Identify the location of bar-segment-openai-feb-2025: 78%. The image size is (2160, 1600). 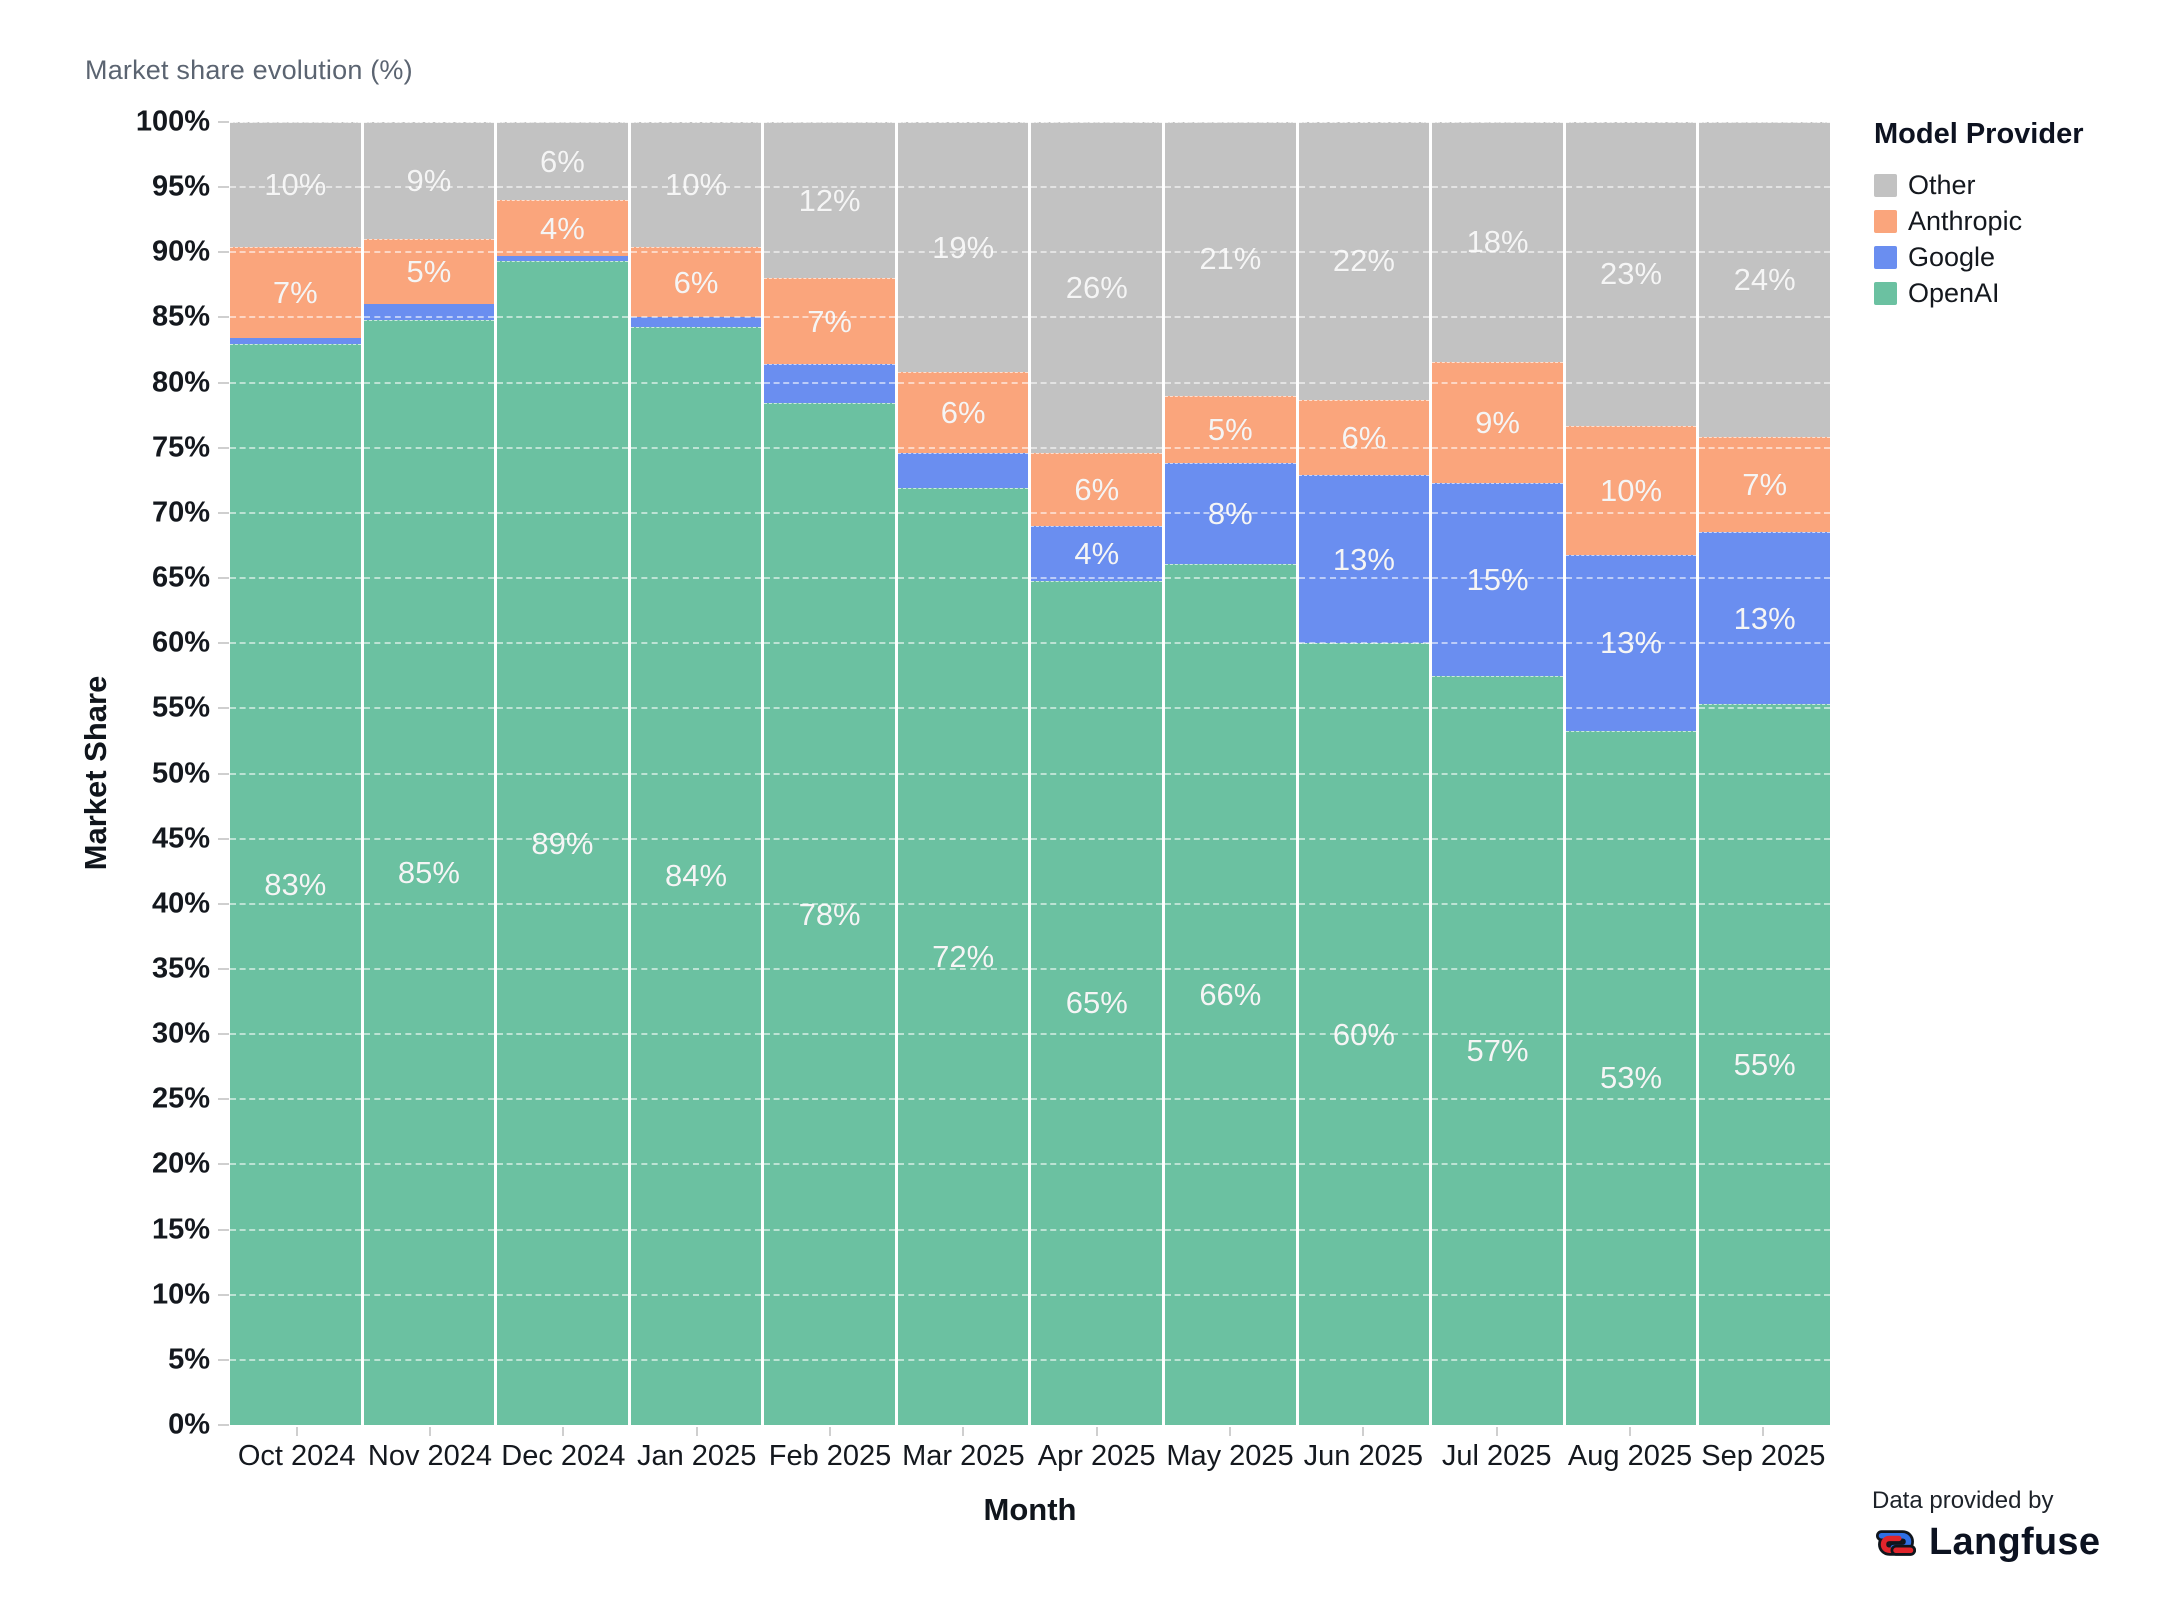
(829, 914).